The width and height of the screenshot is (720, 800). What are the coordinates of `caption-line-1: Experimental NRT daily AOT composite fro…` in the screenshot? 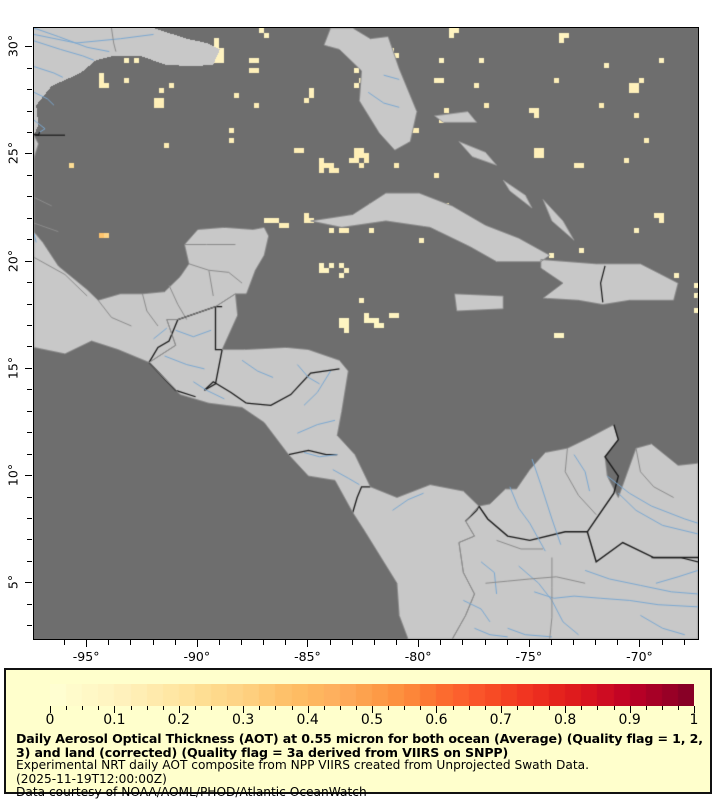 It's located at (303, 765).